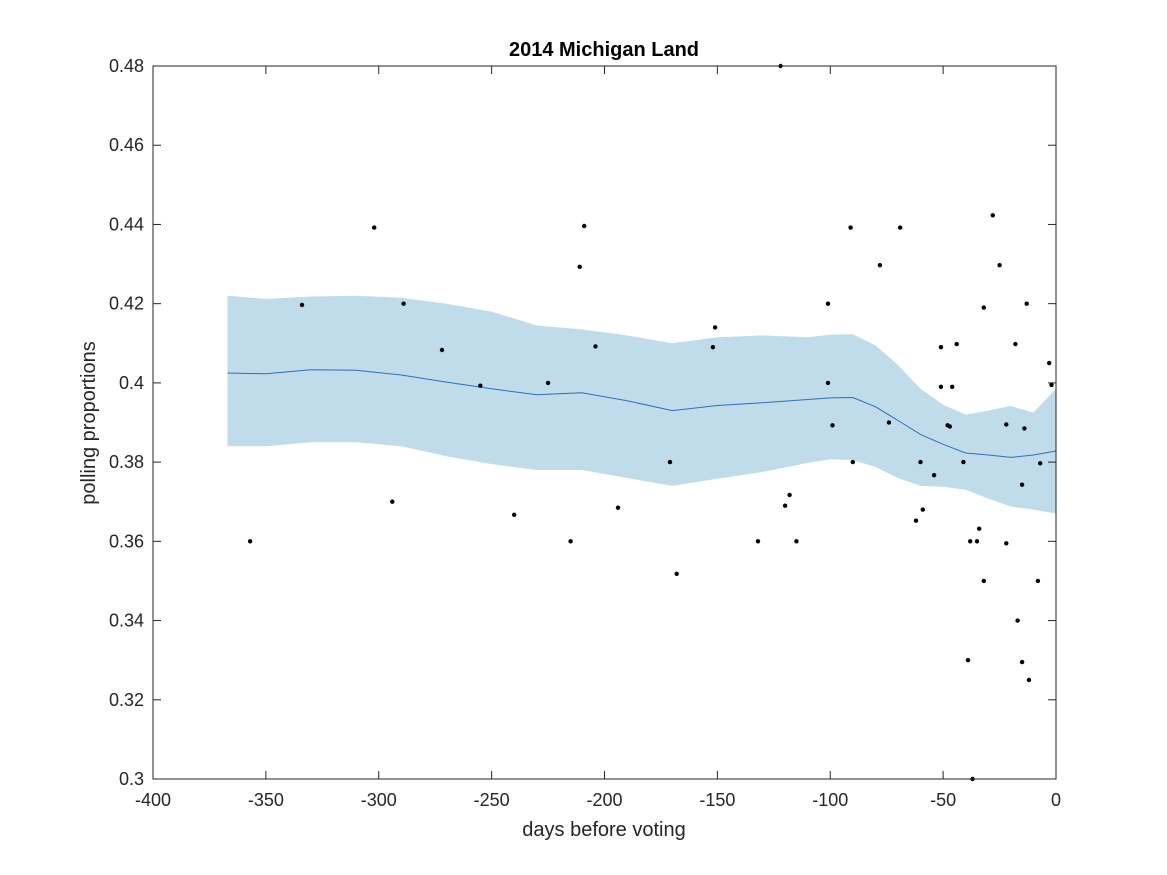  Describe the element at coordinates (89, 422) in the screenshot. I see `y-axis-label: polling proportions` at that location.